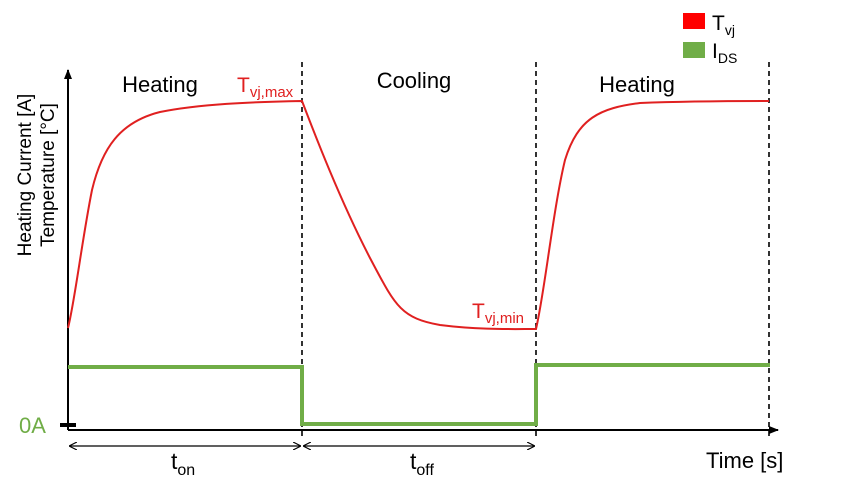  I want to click on t-off-main: t, so click(413, 461).